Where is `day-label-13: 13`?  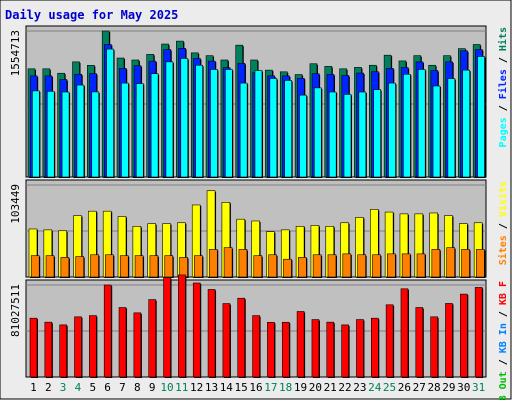
day-label-13: 13 is located at coordinates (211, 387).